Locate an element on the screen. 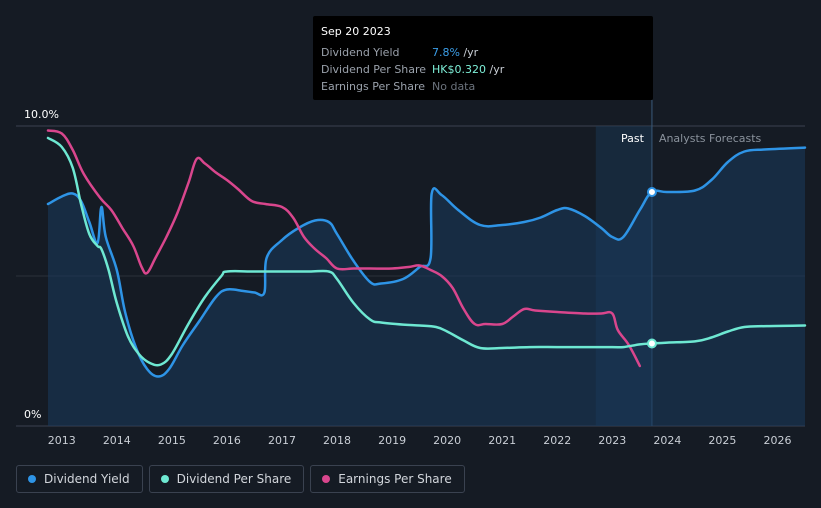 Image resolution: width=821 pixels, height=508 pixels. legend-item-dividend-yield: Dividend Yield is located at coordinates (79, 479).